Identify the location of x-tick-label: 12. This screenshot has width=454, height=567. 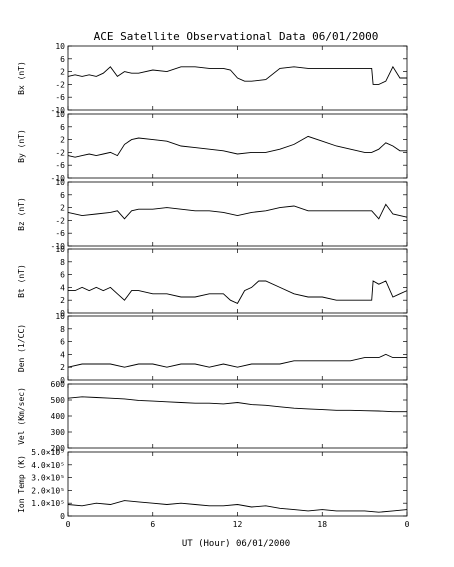
(238, 524).